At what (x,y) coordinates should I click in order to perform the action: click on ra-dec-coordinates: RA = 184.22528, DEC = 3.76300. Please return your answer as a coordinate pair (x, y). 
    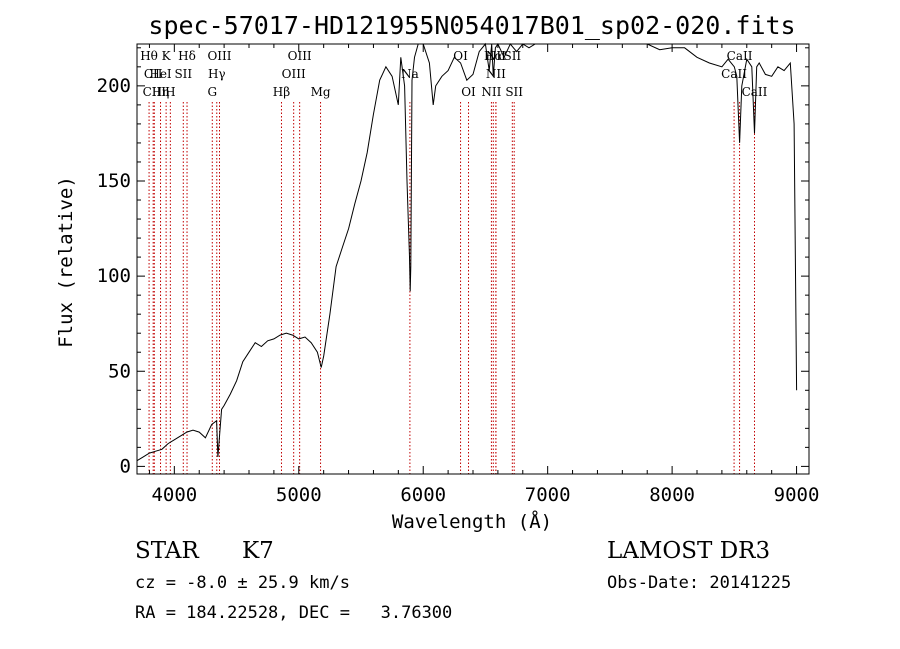
    Looking at the image, I should click on (294, 613).